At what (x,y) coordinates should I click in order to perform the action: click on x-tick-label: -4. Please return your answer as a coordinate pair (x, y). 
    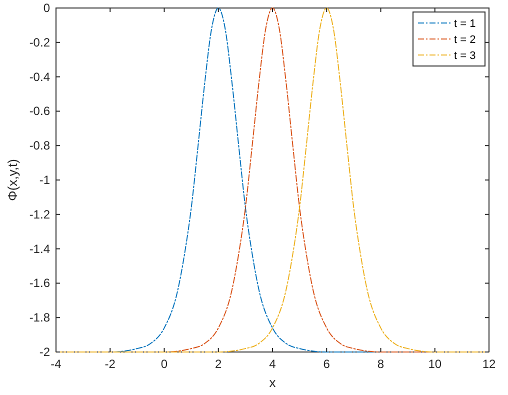
    Looking at the image, I should click on (56, 364).